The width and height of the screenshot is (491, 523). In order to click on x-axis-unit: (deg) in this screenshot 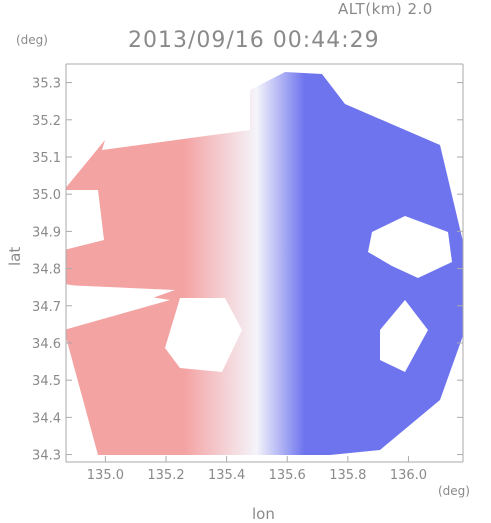, I will do `click(454, 491)`.